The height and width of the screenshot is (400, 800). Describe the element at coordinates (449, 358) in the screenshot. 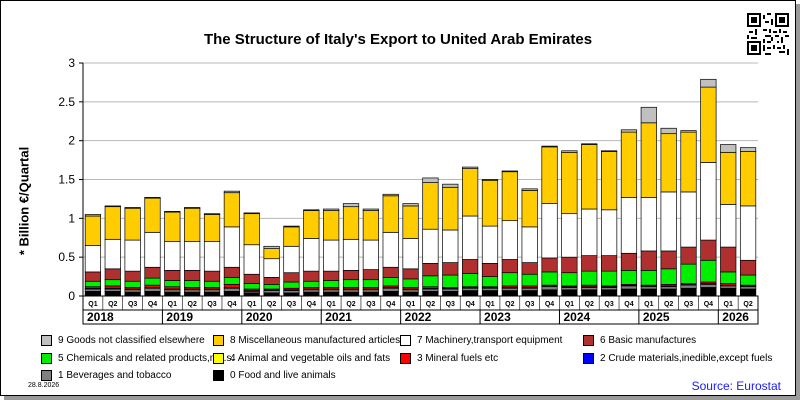

I see `legend-item: 3 Mineral fuels etc` at that location.